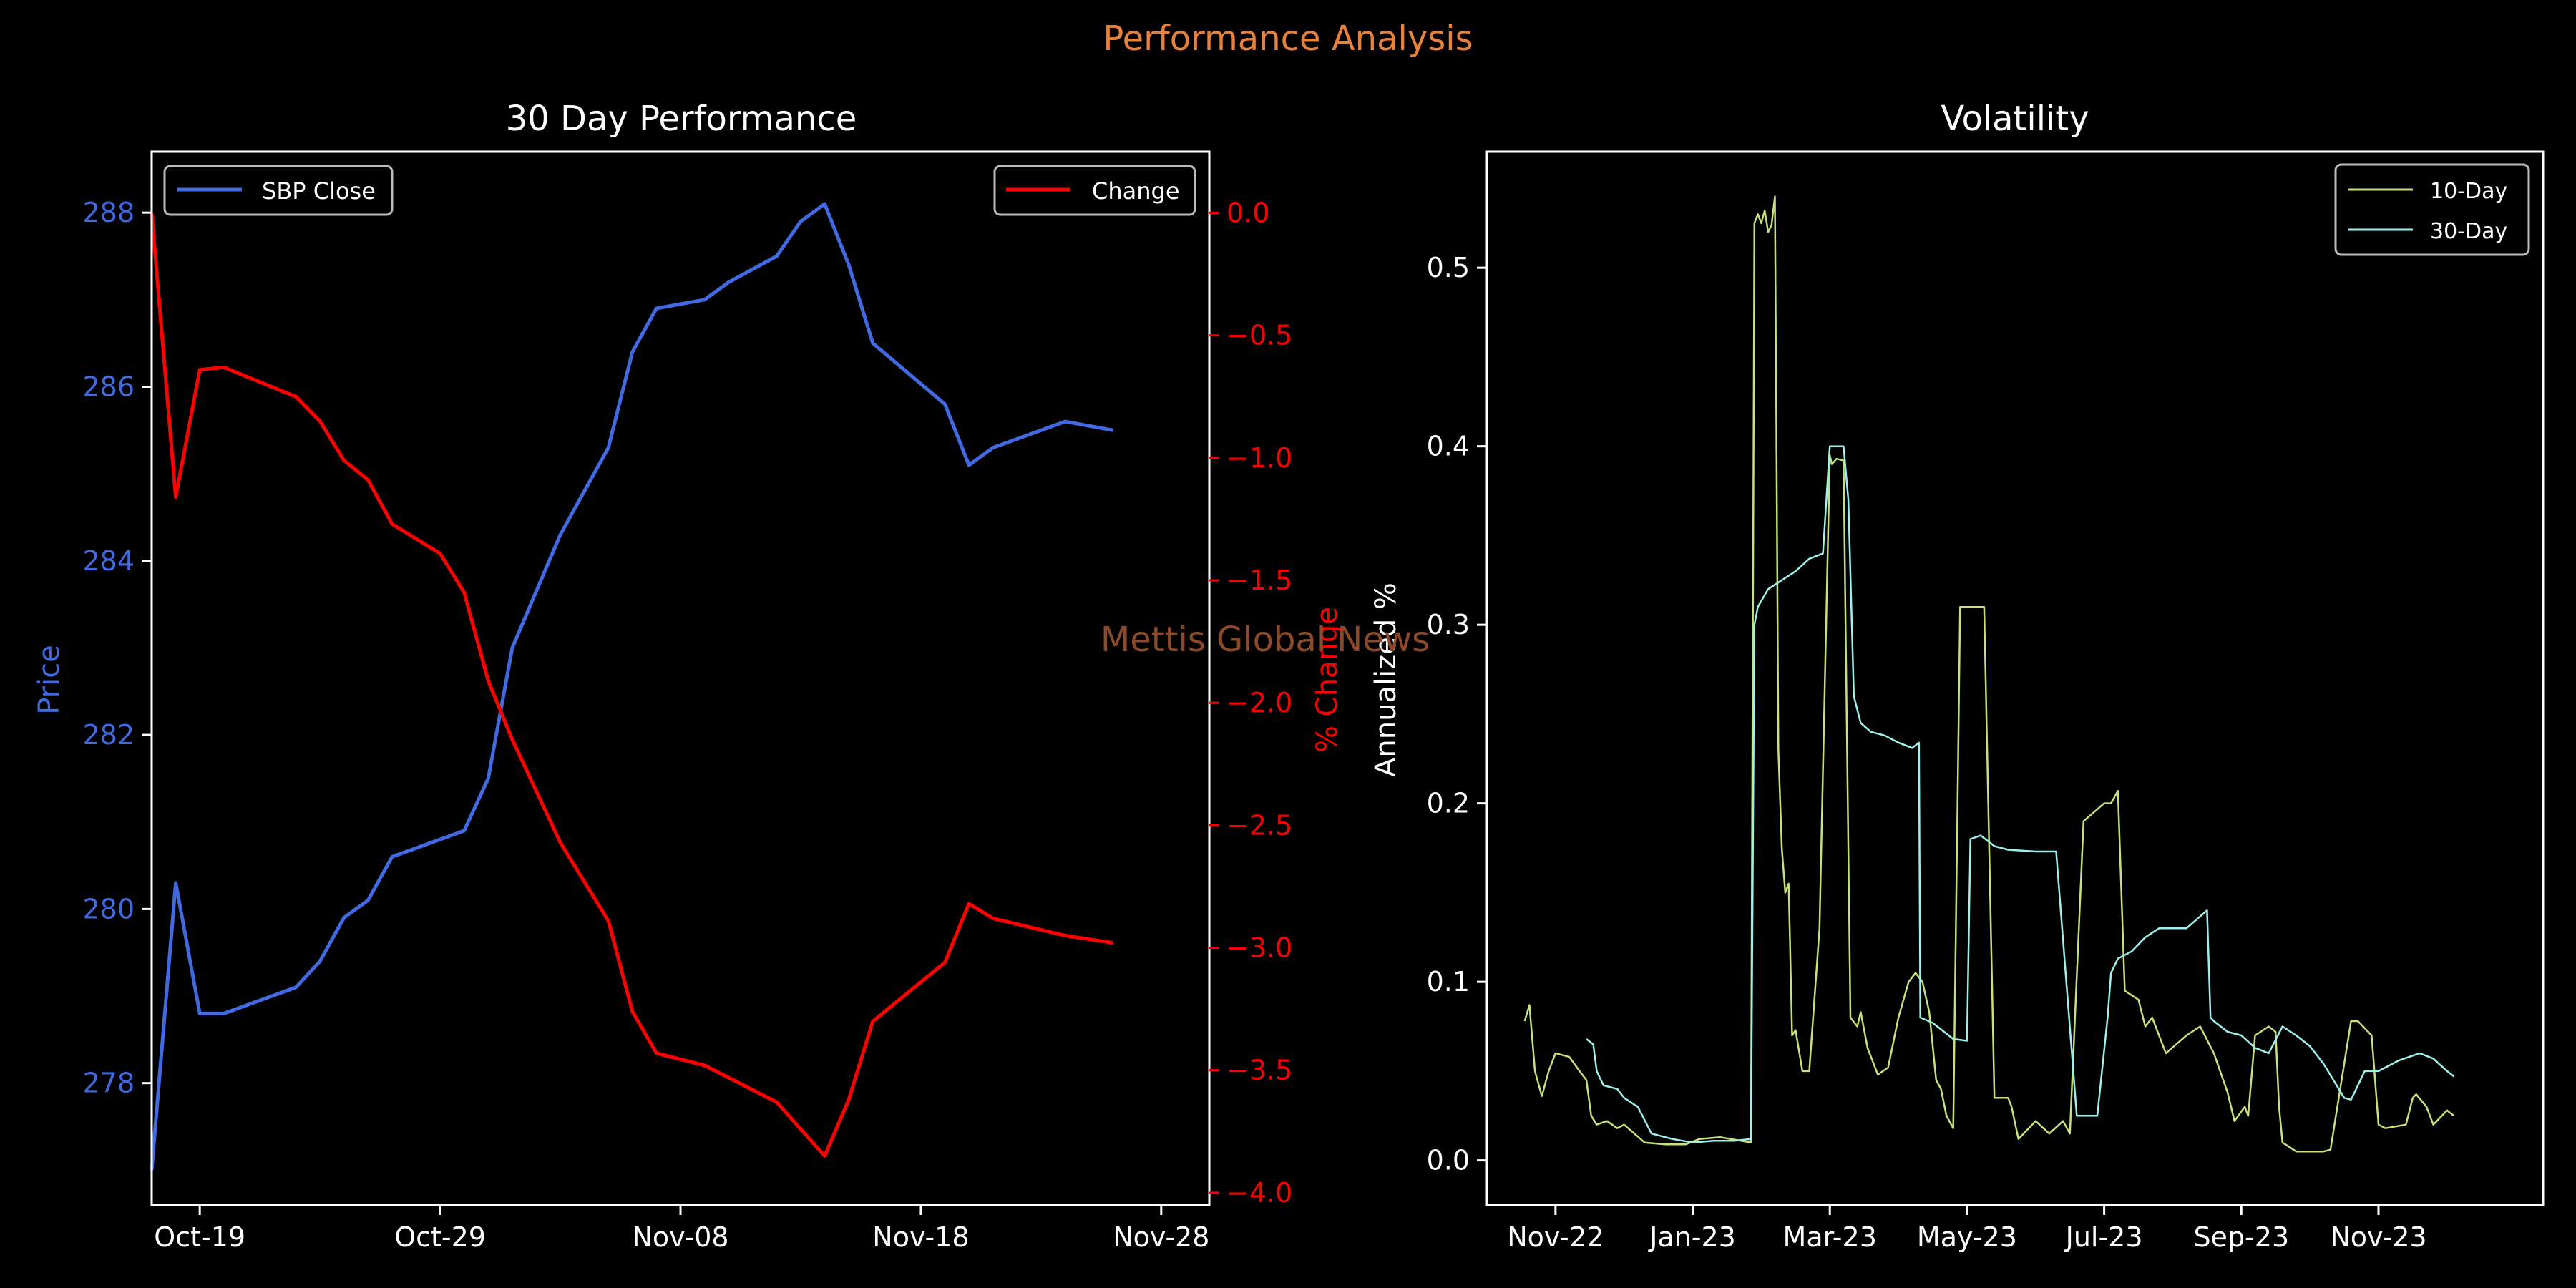 The width and height of the screenshot is (2576, 1288). I want to click on legend-change-label: Change, so click(1136, 191).